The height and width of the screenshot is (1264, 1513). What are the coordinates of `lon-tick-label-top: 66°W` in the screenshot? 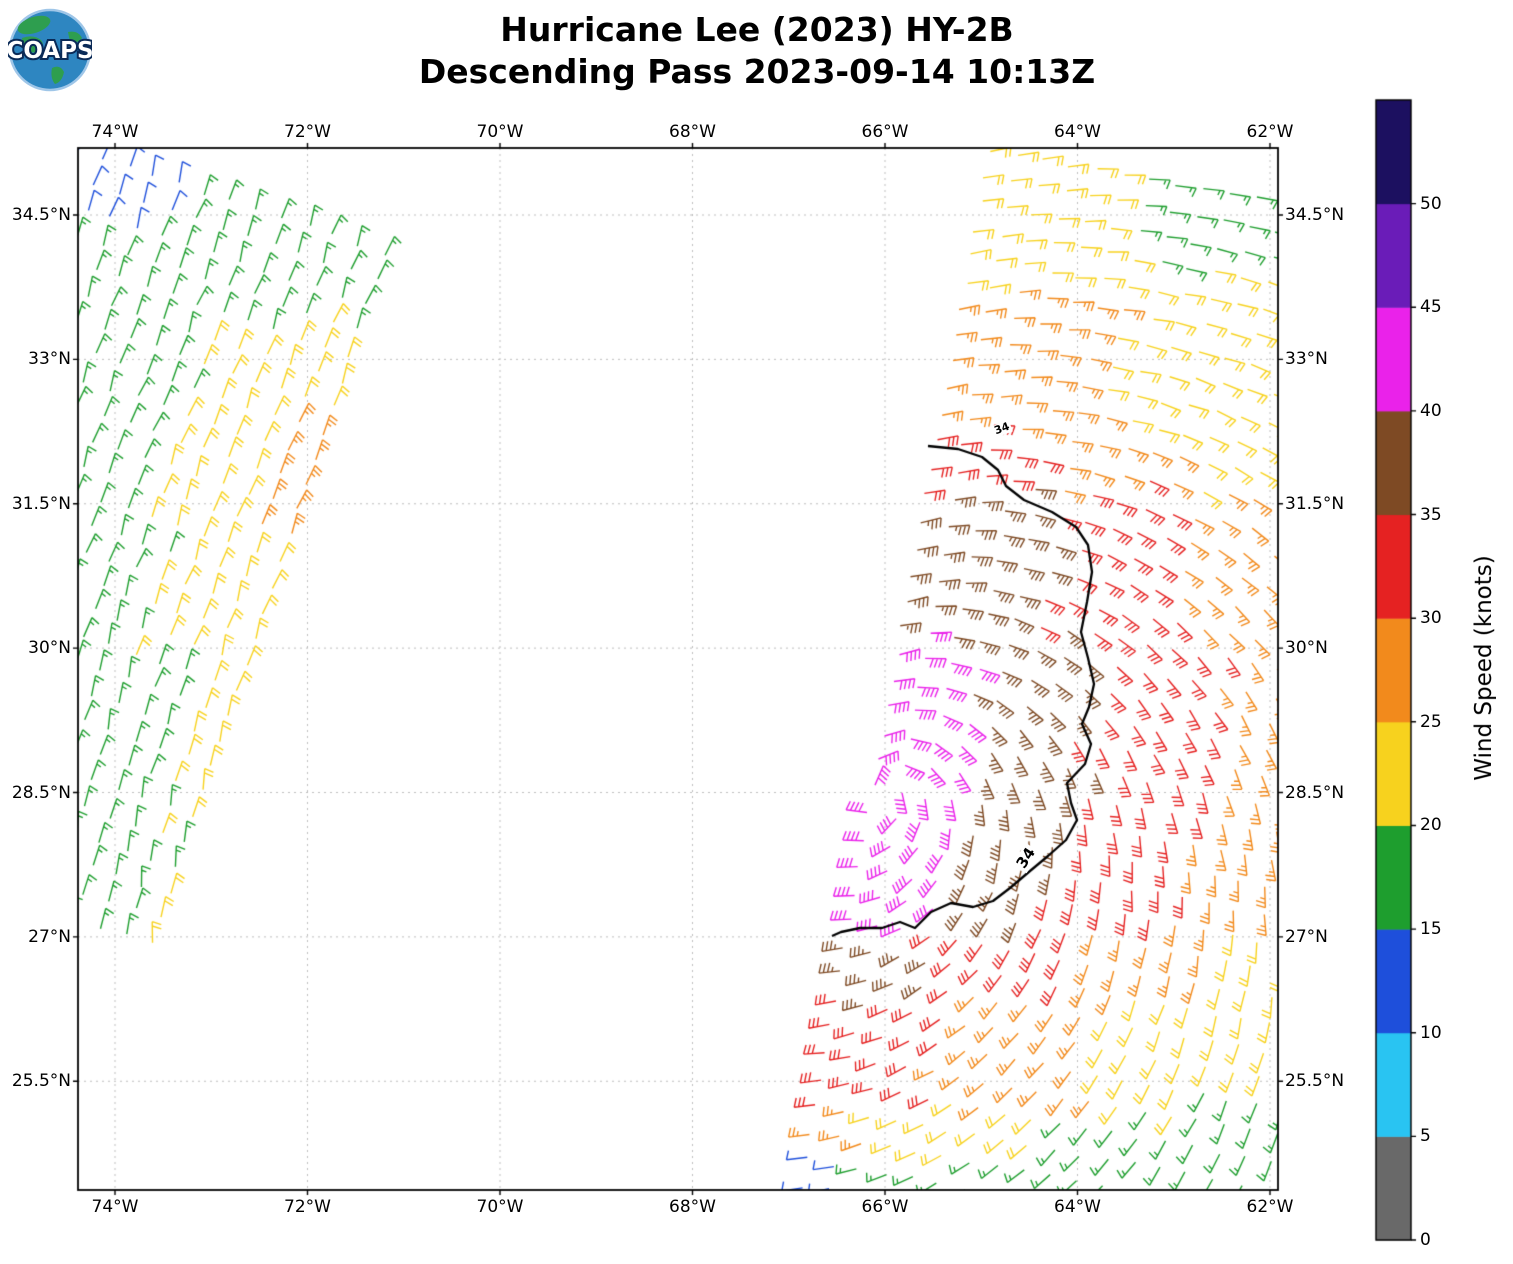 It's located at (885, 132).